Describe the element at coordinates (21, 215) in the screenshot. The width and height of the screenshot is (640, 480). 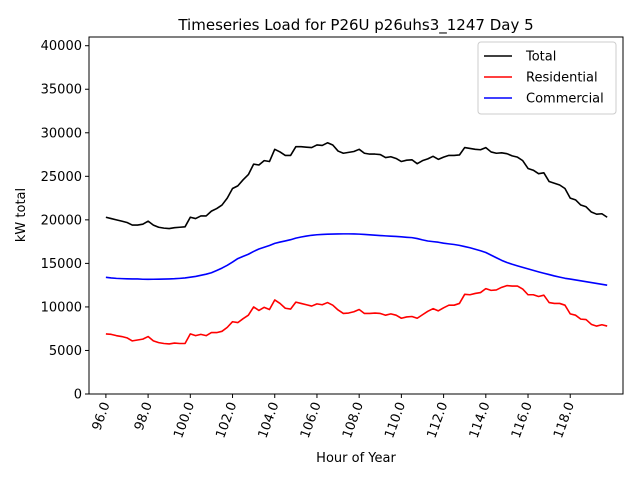
I see `y-axis-label: kW total` at that location.